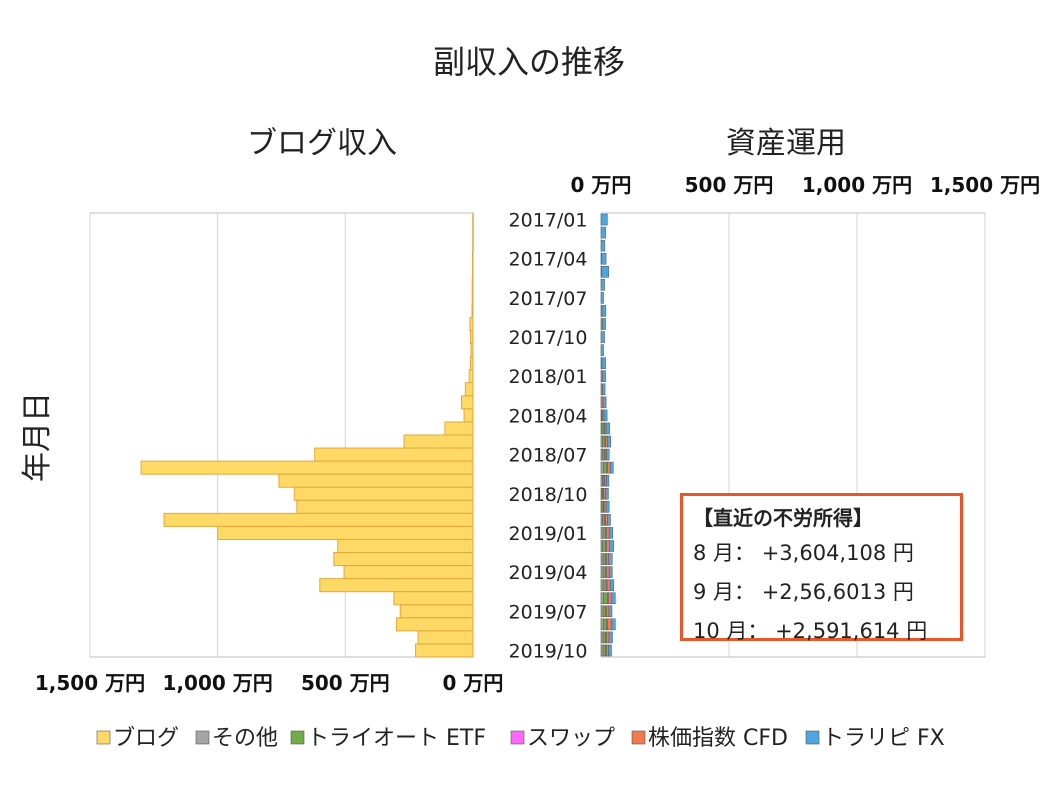 The height and width of the screenshot is (794, 1058). Describe the element at coordinates (396, 738) in the screenshot. I see `legend-label: トライオート ETF` at that location.